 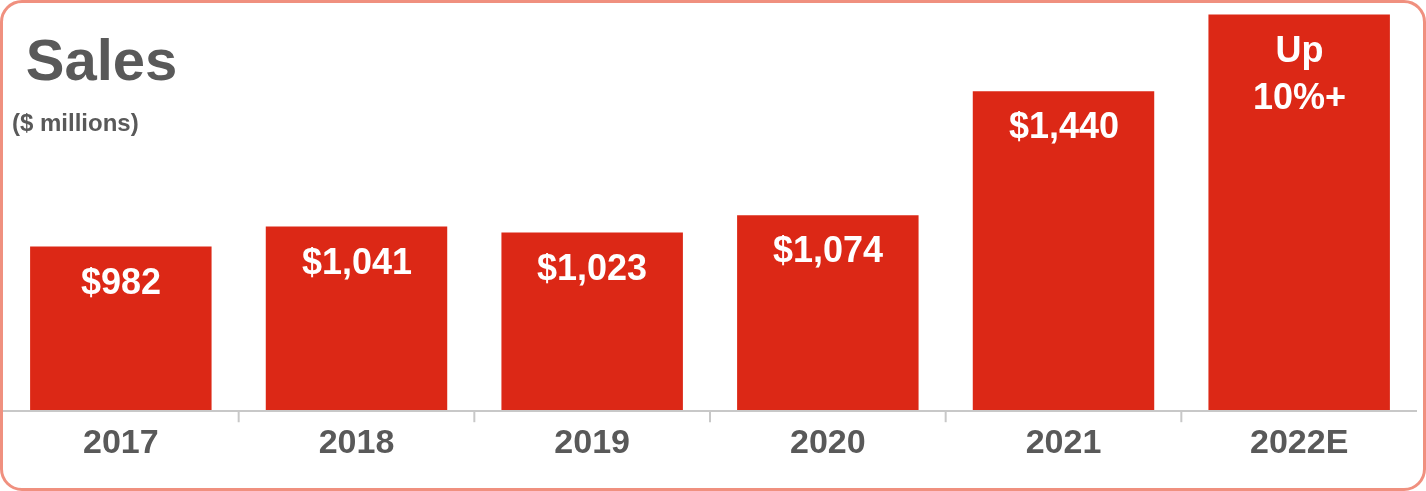 What do you see at coordinates (592, 440) in the screenshot?
I see `x-tick-label: 2019` at bounding box center [592, 440].